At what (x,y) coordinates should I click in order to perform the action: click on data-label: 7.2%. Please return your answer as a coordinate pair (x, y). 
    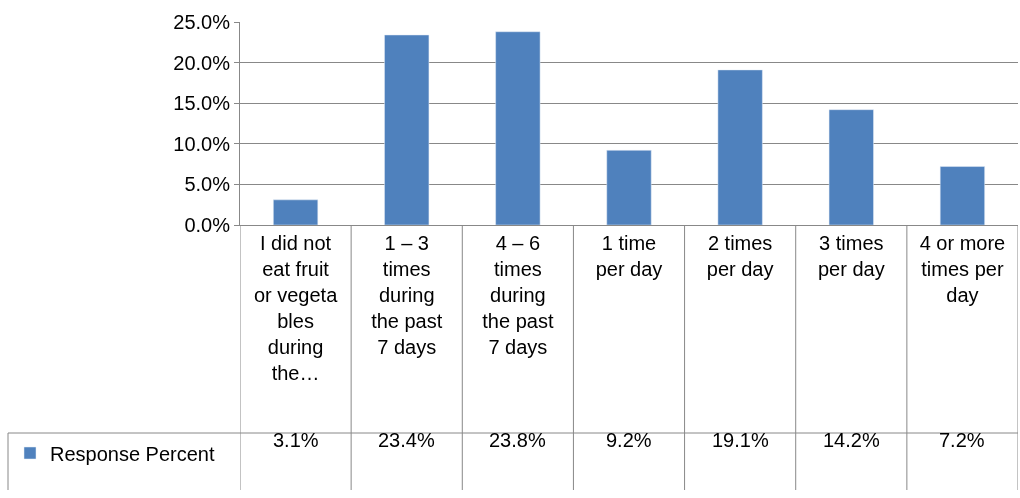
    Looking at the image, I should click on (962, 440).